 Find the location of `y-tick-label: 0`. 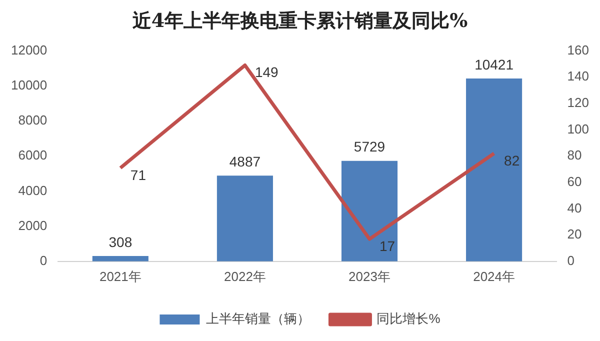

y-tick-label: 0 is located at coordinates (44, 260).